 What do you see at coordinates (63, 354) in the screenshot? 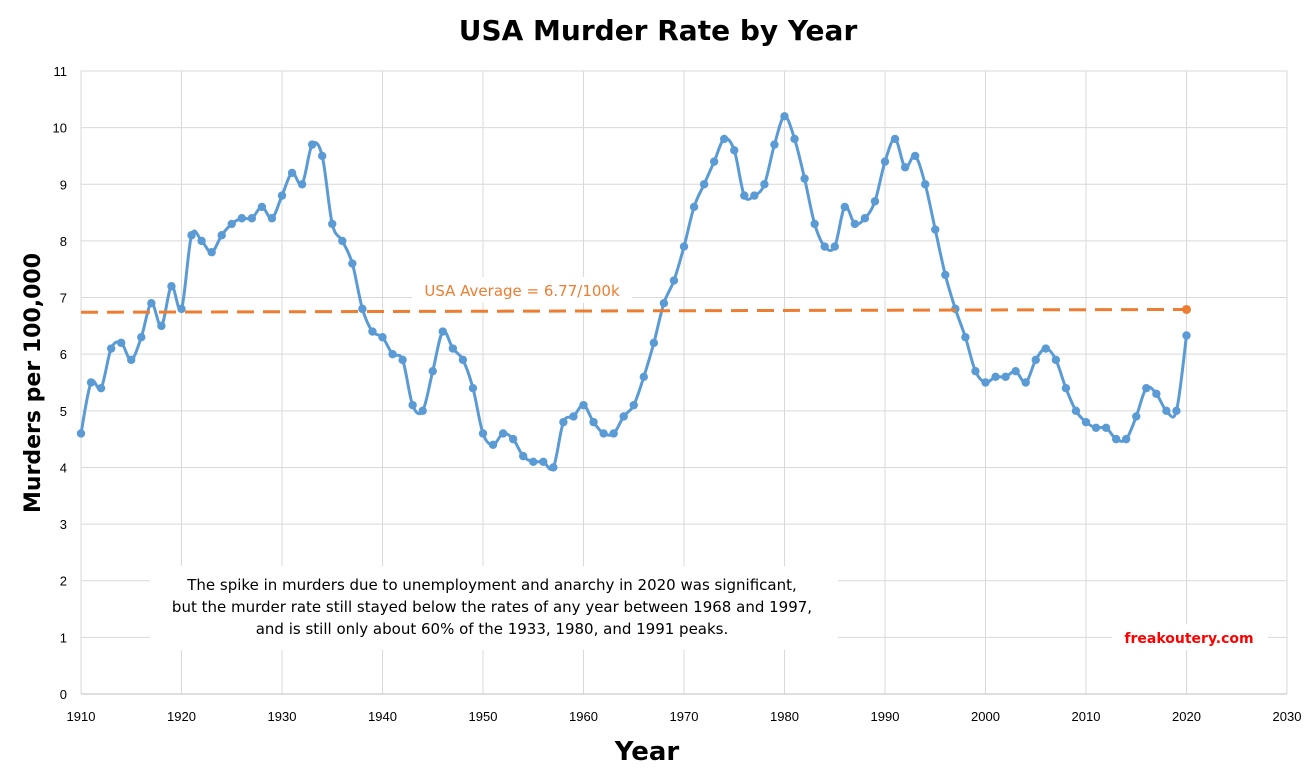
I see `y-tick-label: 6` at bounding box center [63, 354].